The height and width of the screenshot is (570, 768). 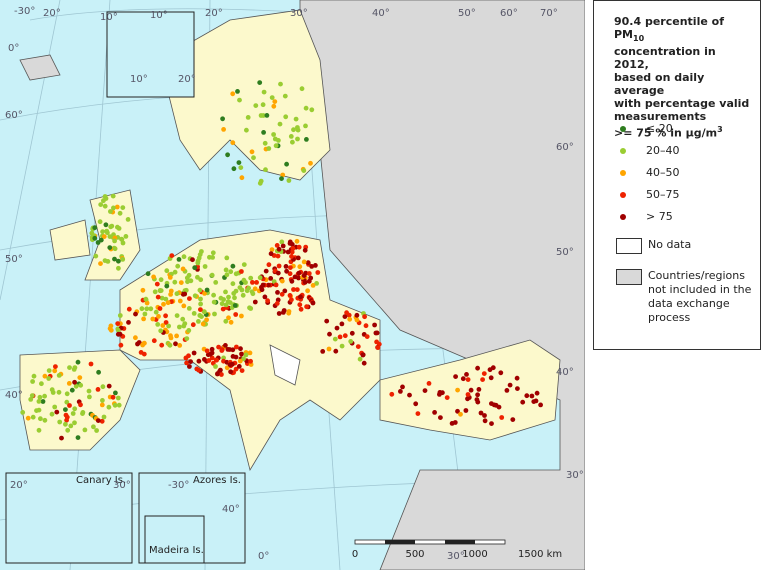 I want to click on title-sup: 3, so click(x=720, y=130).